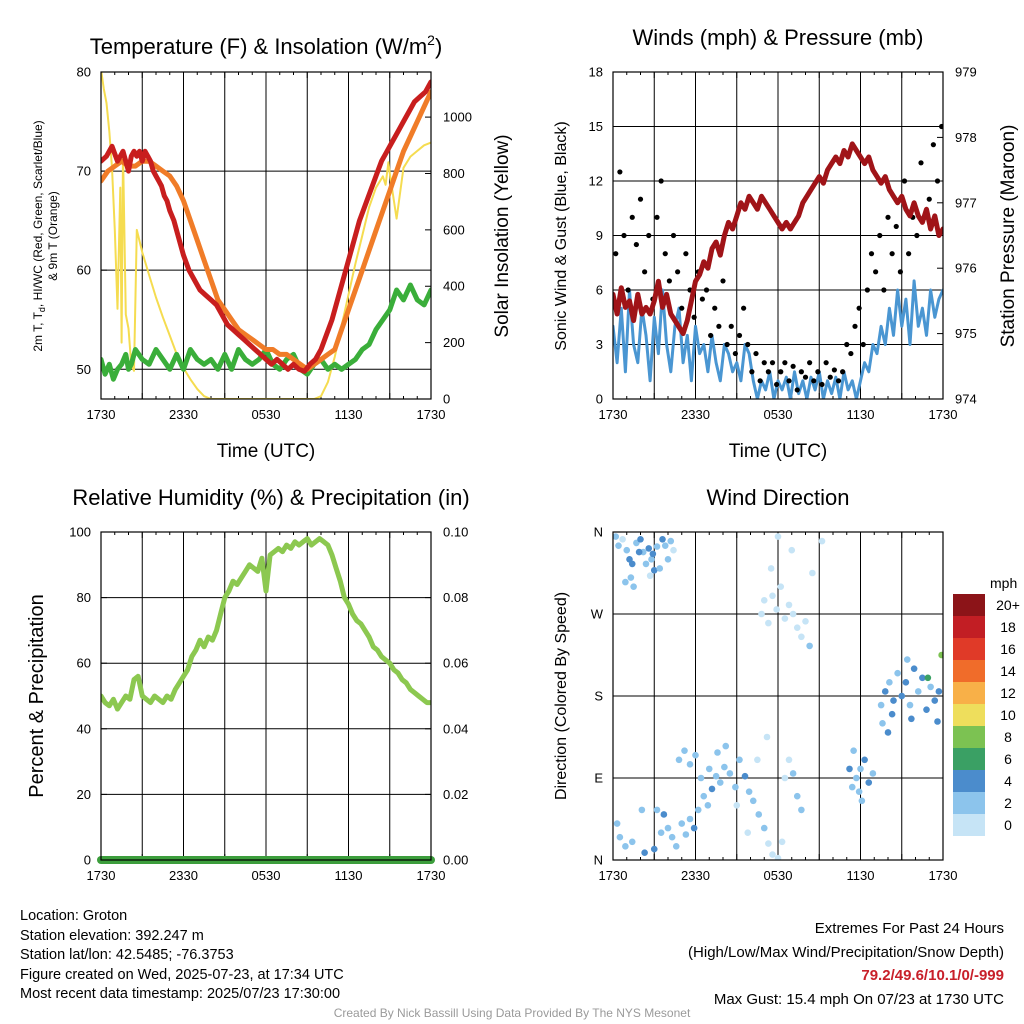 This screenshot has width=1024, height=1024. Describe the element at coordinates (778, 696) in the screenshot. I see `plot-area` at that location.